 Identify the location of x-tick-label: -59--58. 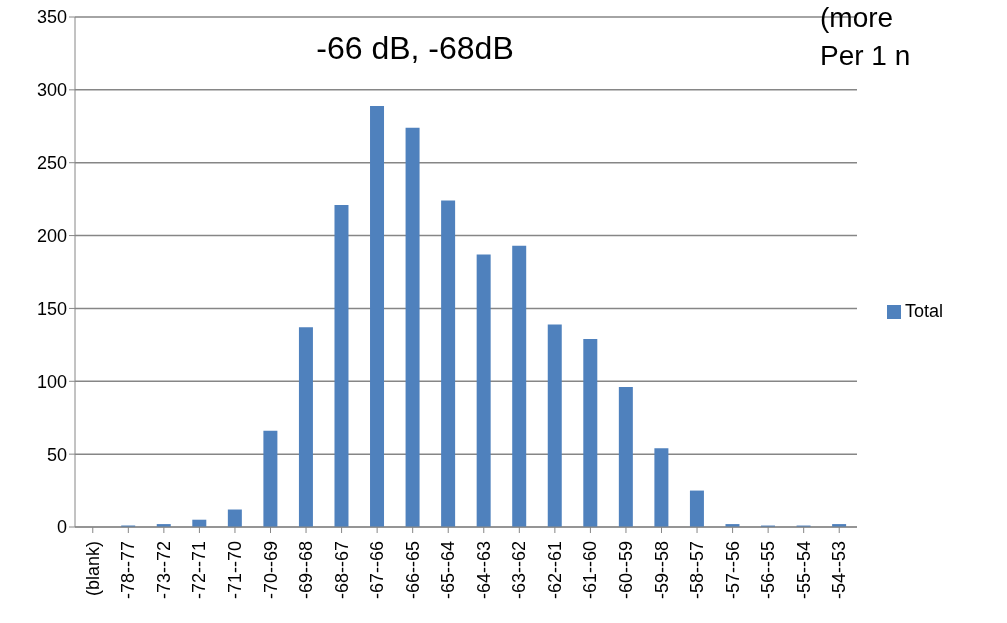
(661, 570).